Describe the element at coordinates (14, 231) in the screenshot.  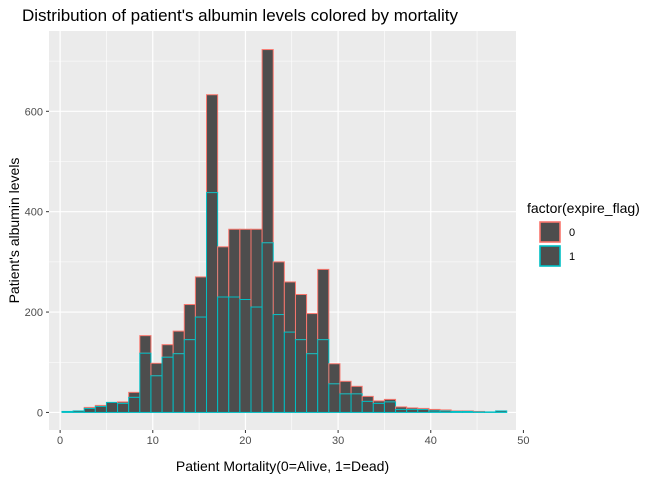
I see `y-axis-title: Patient's albumin levels` at that location.